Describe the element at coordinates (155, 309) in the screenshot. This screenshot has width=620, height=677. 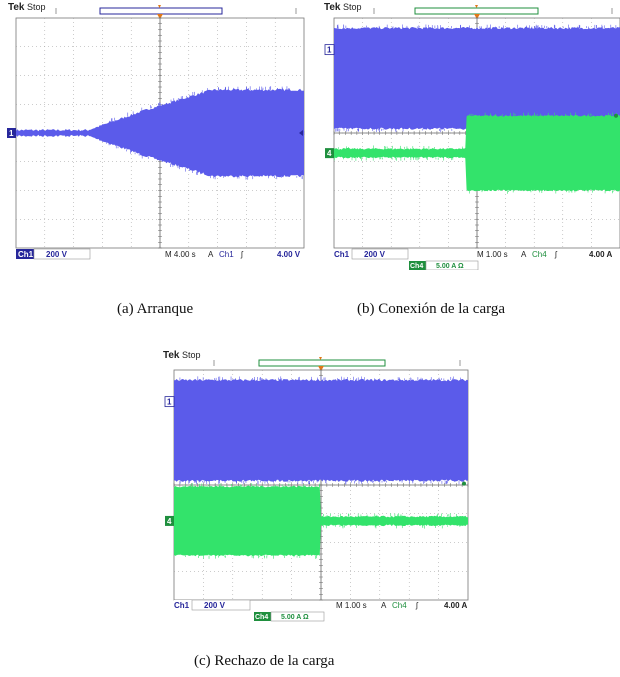
I see `caption: (a) Arranque` at that location.